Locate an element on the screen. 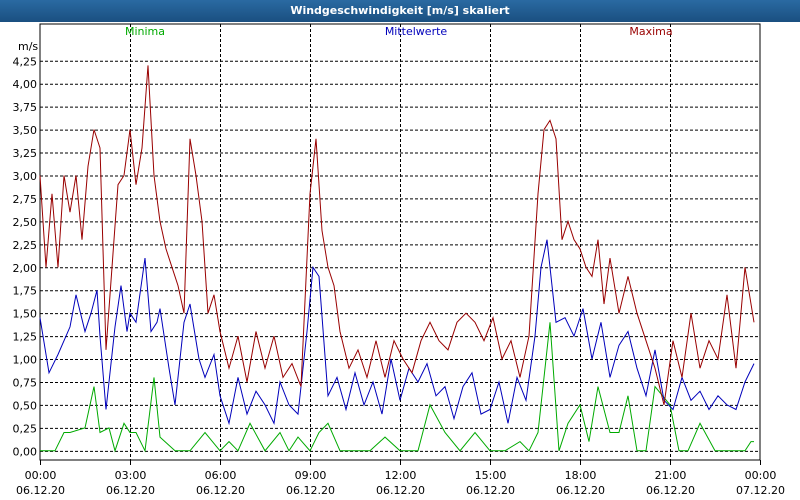  y-tick-label: 2,25 is located at coordinates (25, 245).